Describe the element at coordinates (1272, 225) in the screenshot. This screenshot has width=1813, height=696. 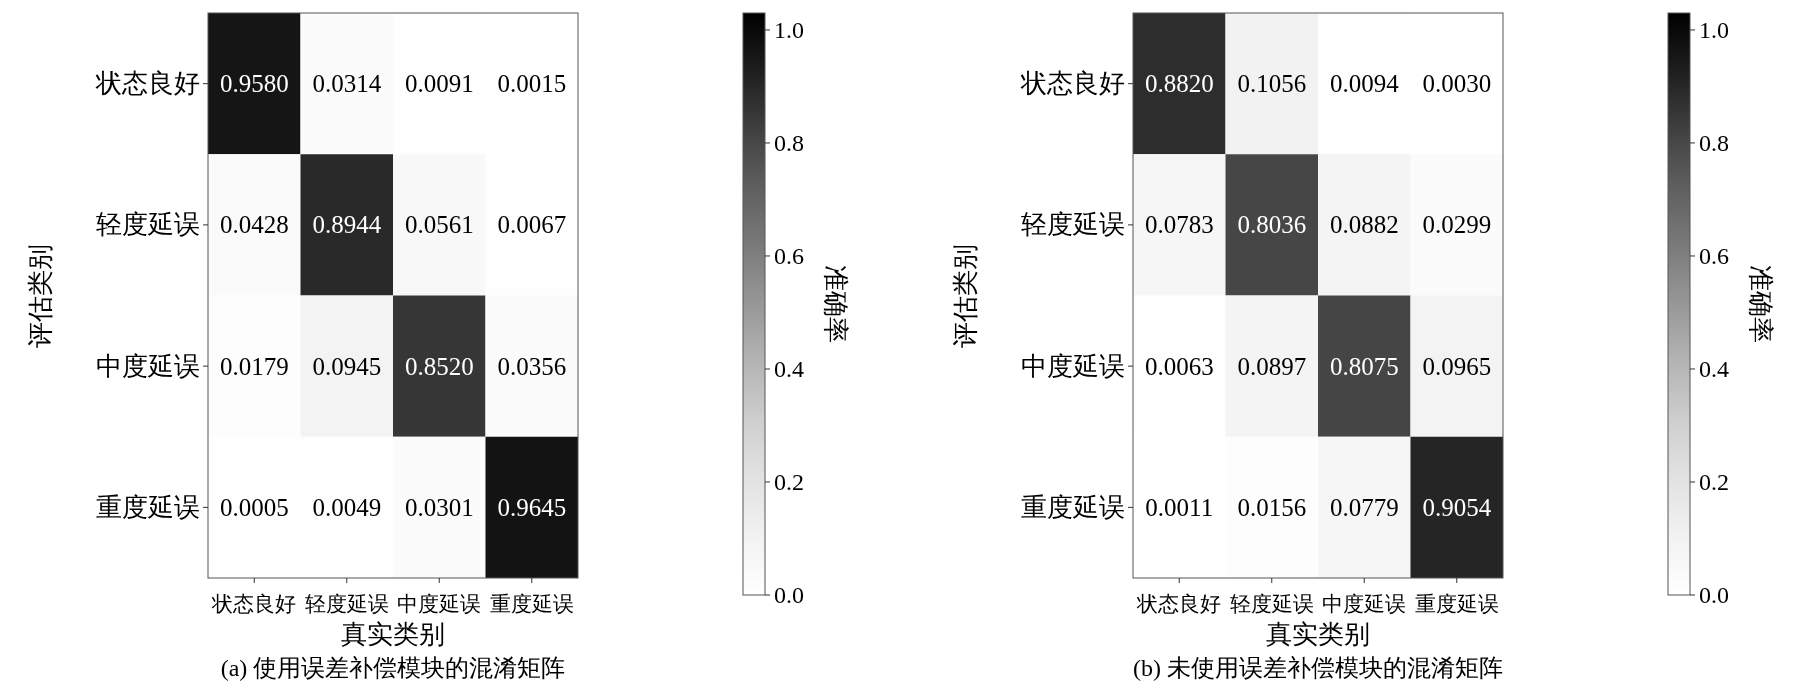
I see `data-label: 0.8036` at that location.